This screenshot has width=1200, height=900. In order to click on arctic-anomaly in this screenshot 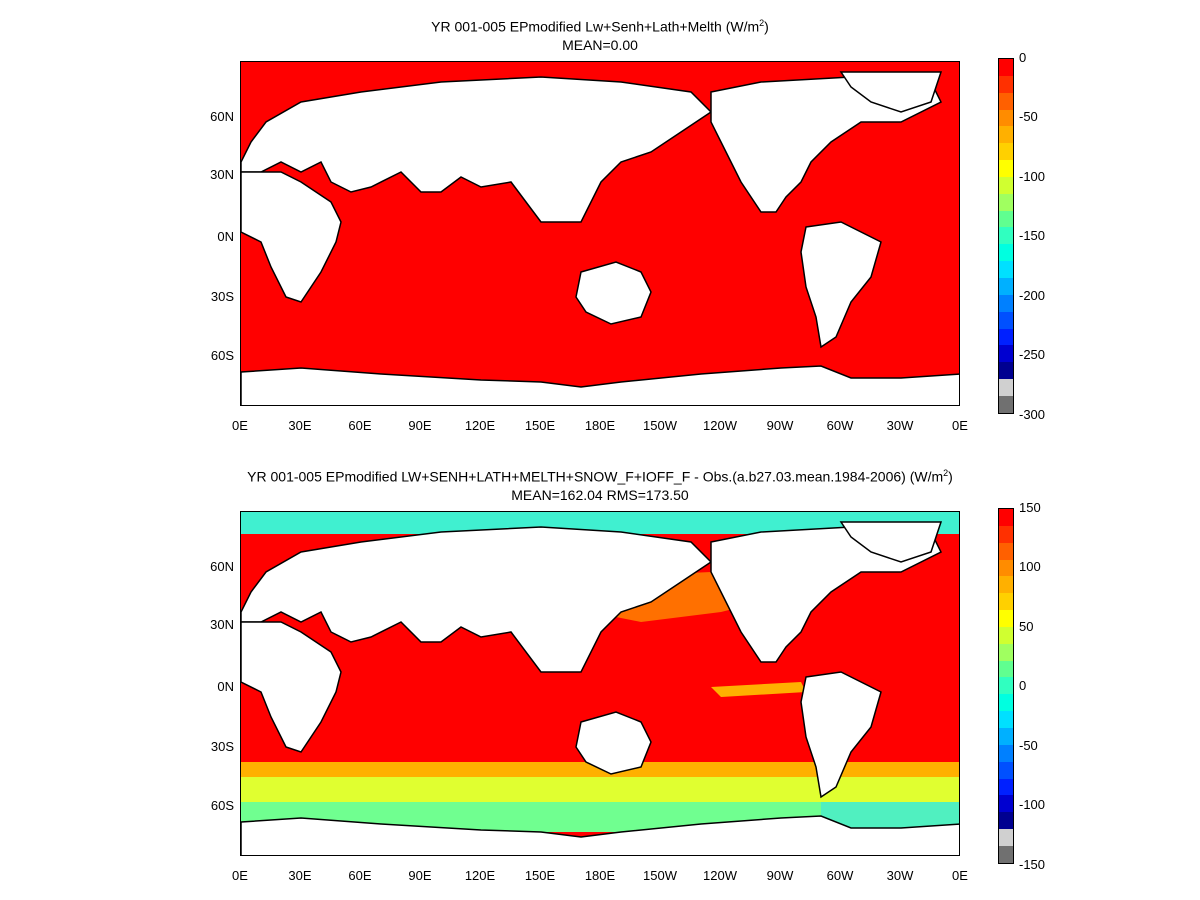, I will do `click(600, 523)`.